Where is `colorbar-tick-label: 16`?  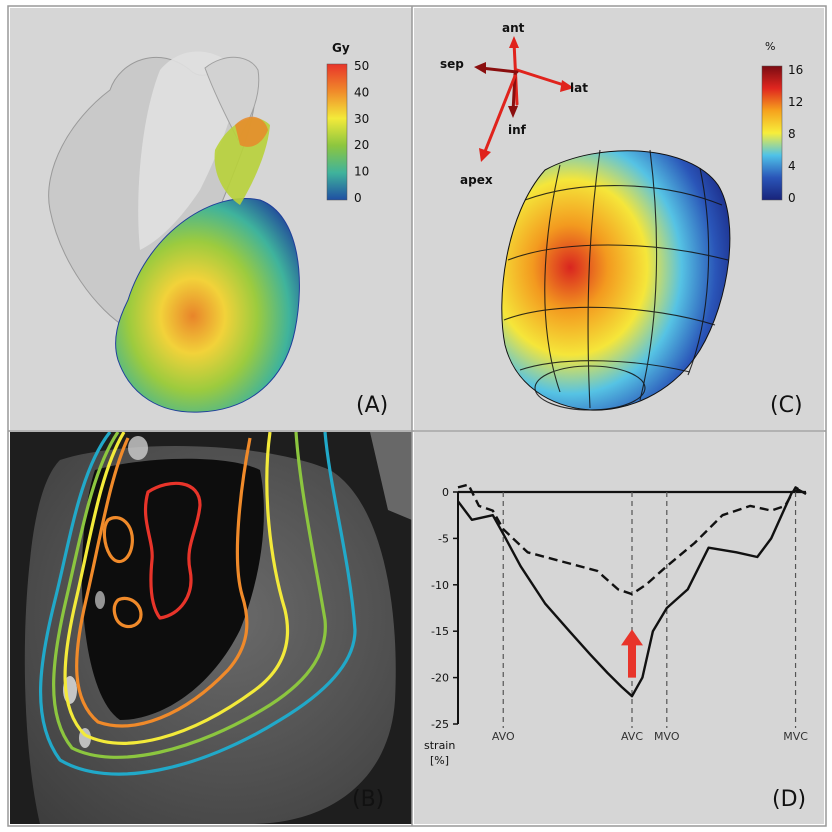 colorbar-tick-label: 16 is located at coordinates (795, 70).